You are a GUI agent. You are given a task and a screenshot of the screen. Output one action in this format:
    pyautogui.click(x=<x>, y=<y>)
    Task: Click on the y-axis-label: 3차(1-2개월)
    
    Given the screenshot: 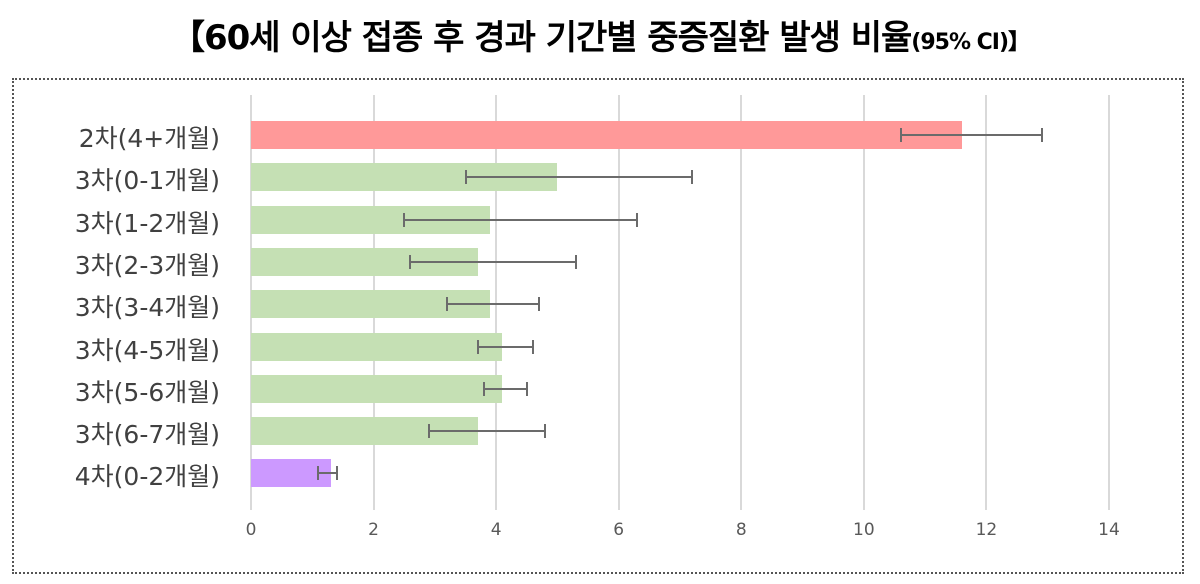 What is the action you would take?
    pyautogui.click(x=147, y=223)
    